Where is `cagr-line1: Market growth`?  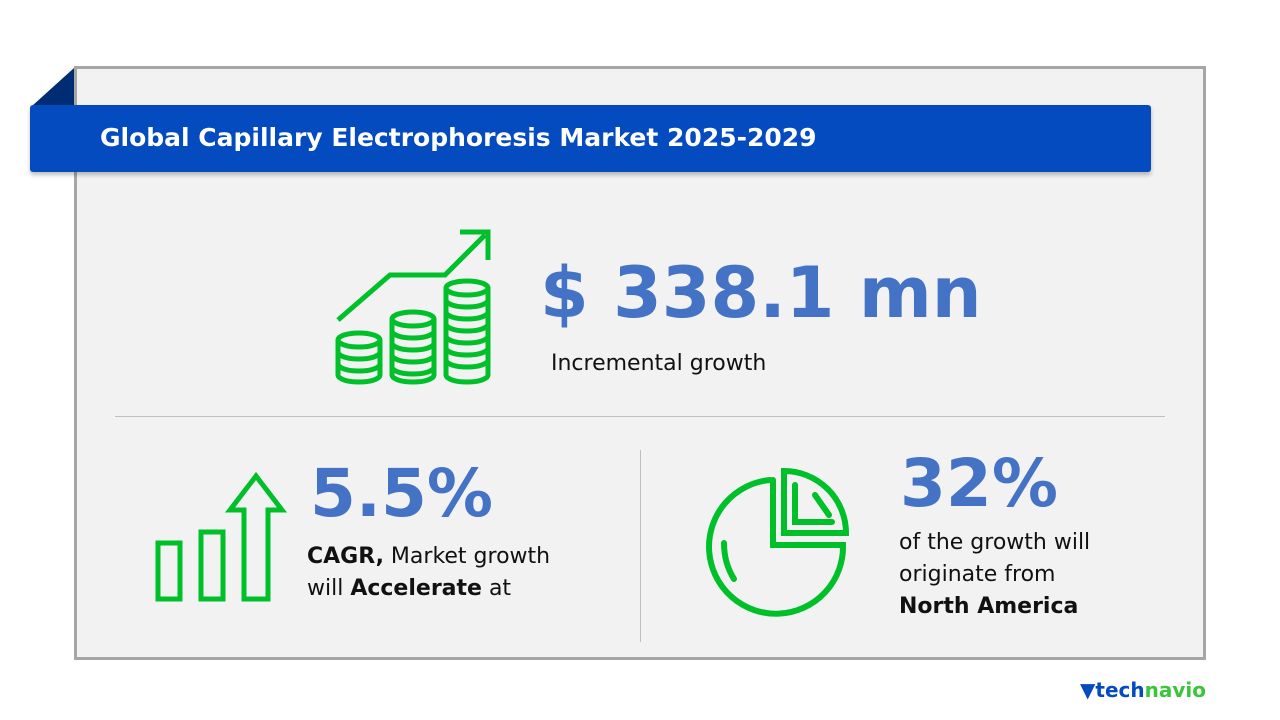 cagr-line1: Market growth is located at coordinates (467, 556).